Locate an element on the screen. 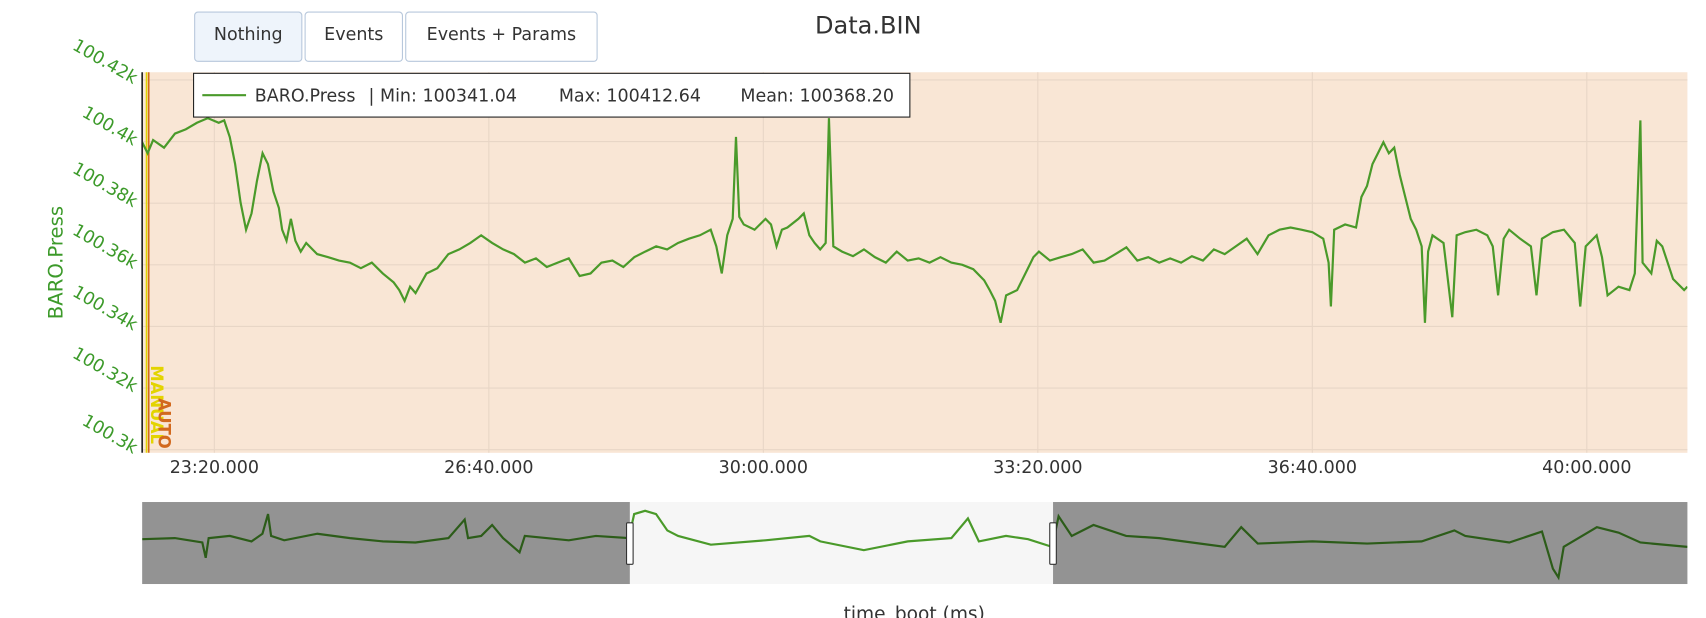 This screenshot has height=618, width=1706. y-tick-label: 100.34k is located at coordinates (105, 308).